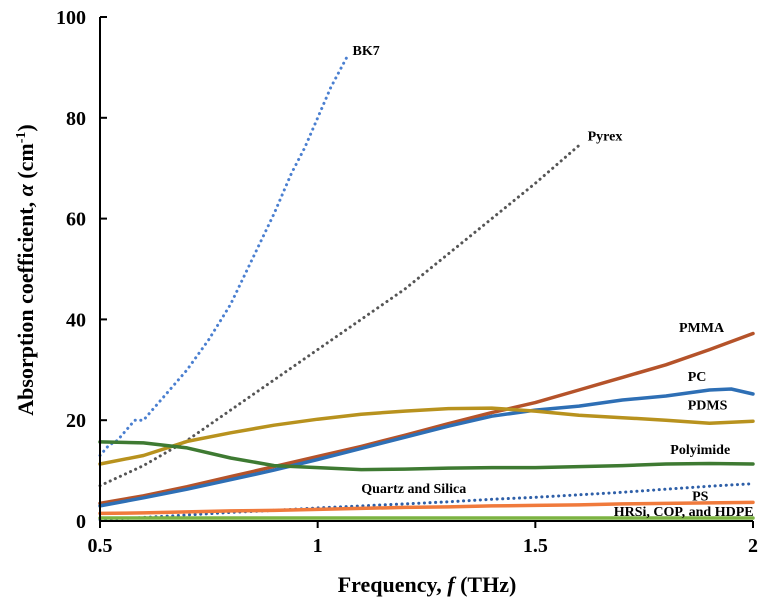  I want to click on x-tick-label: 2, so click(753, 546).